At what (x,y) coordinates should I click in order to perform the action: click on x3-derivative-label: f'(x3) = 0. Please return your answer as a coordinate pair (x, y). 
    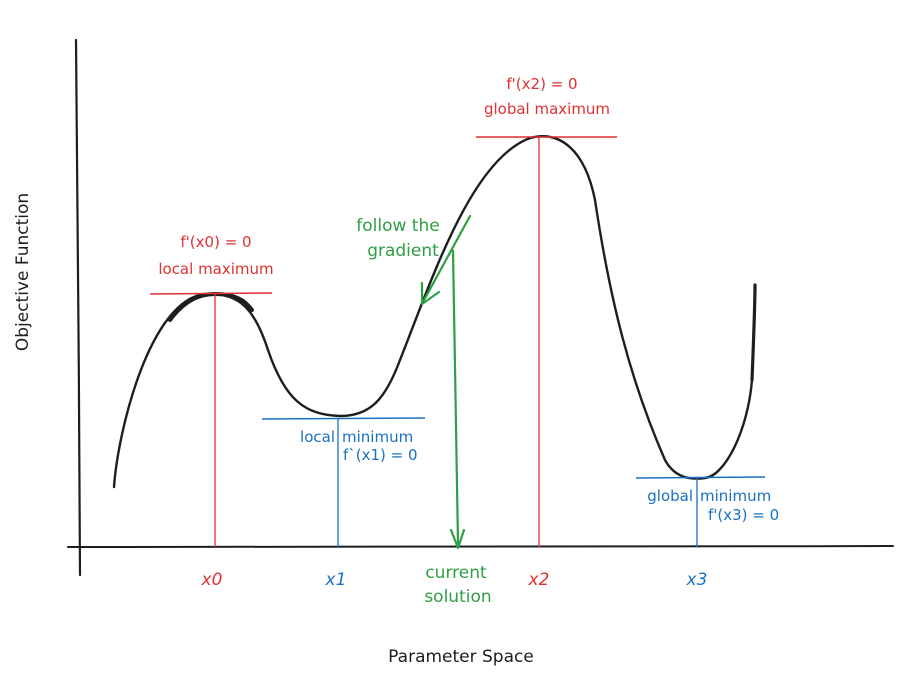
    Looking at the image, I should click on (743, 515).